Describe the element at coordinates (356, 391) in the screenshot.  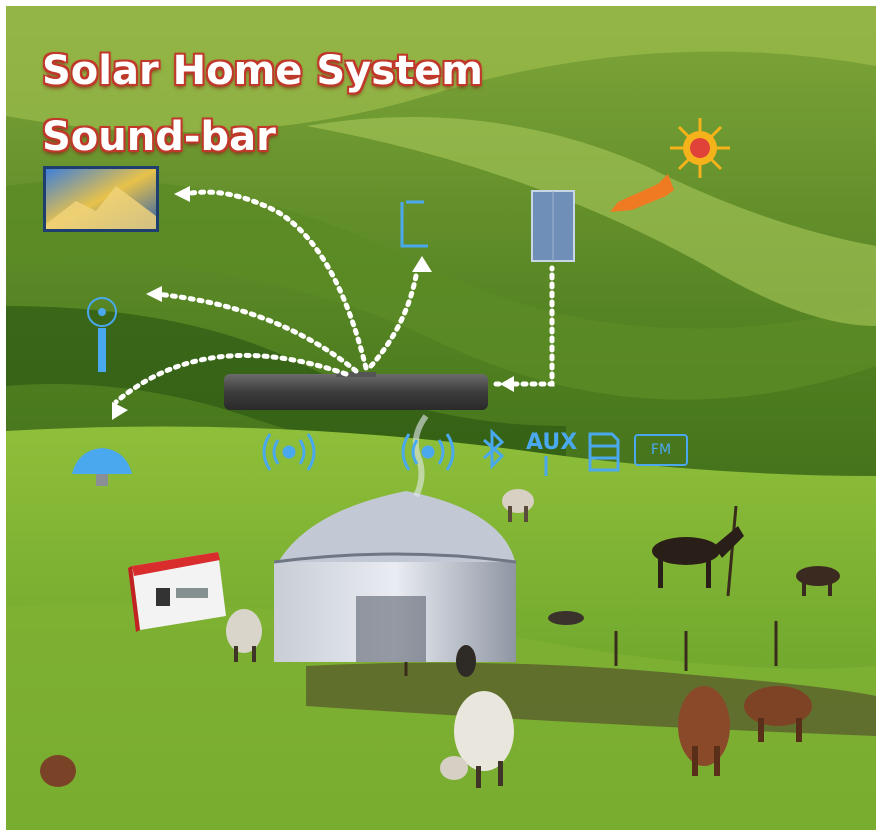
I see `soundbar-device` at that location.